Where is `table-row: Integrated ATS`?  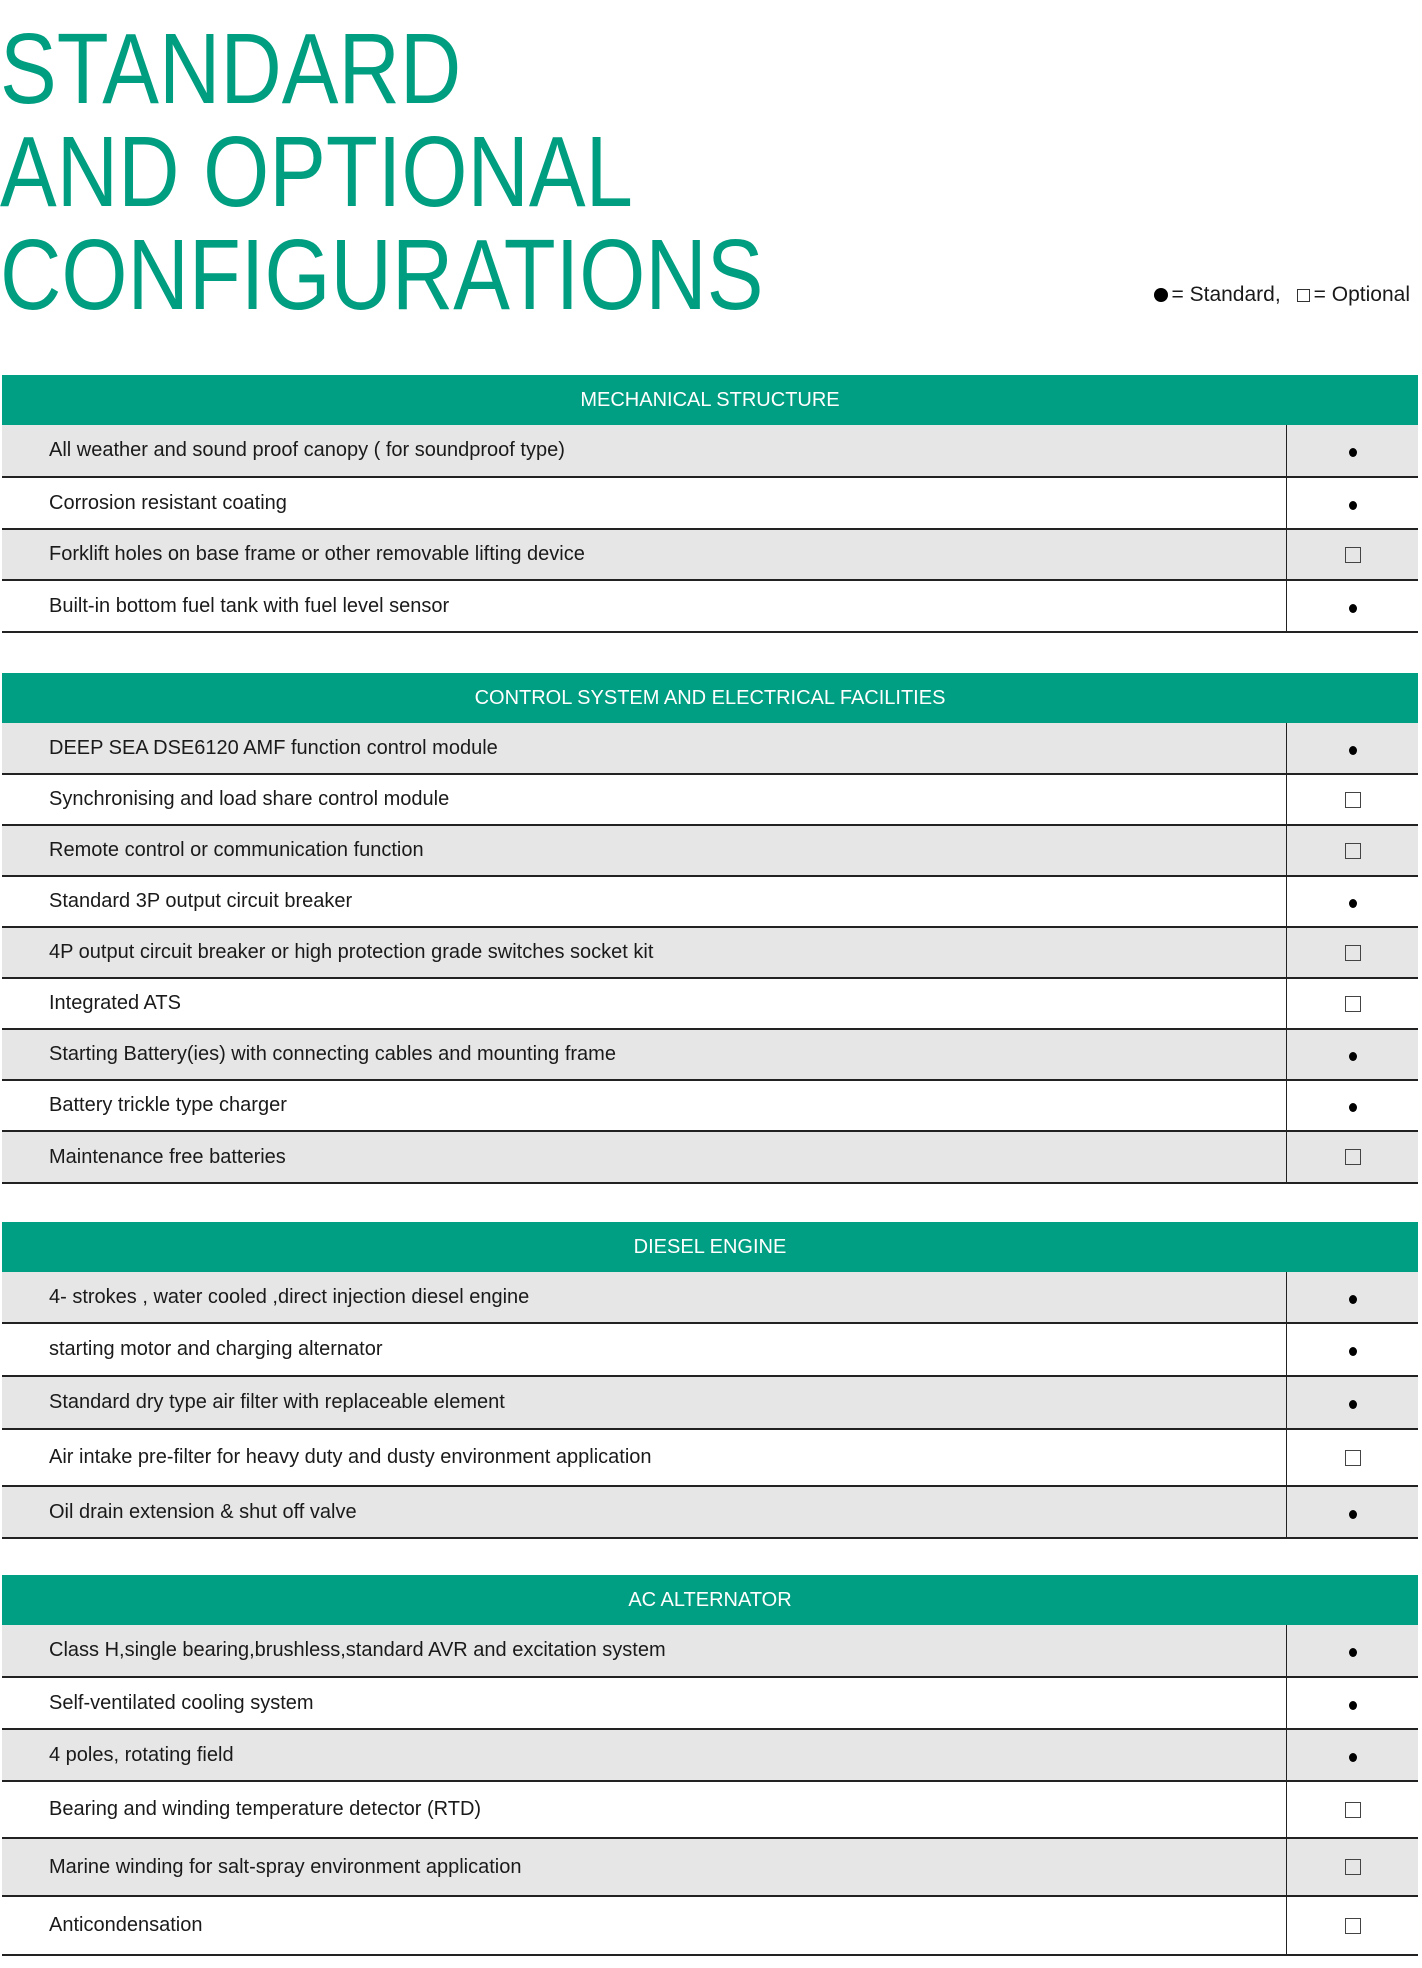 table-row: Integrated ATS is located at coordinates (710, 1004).